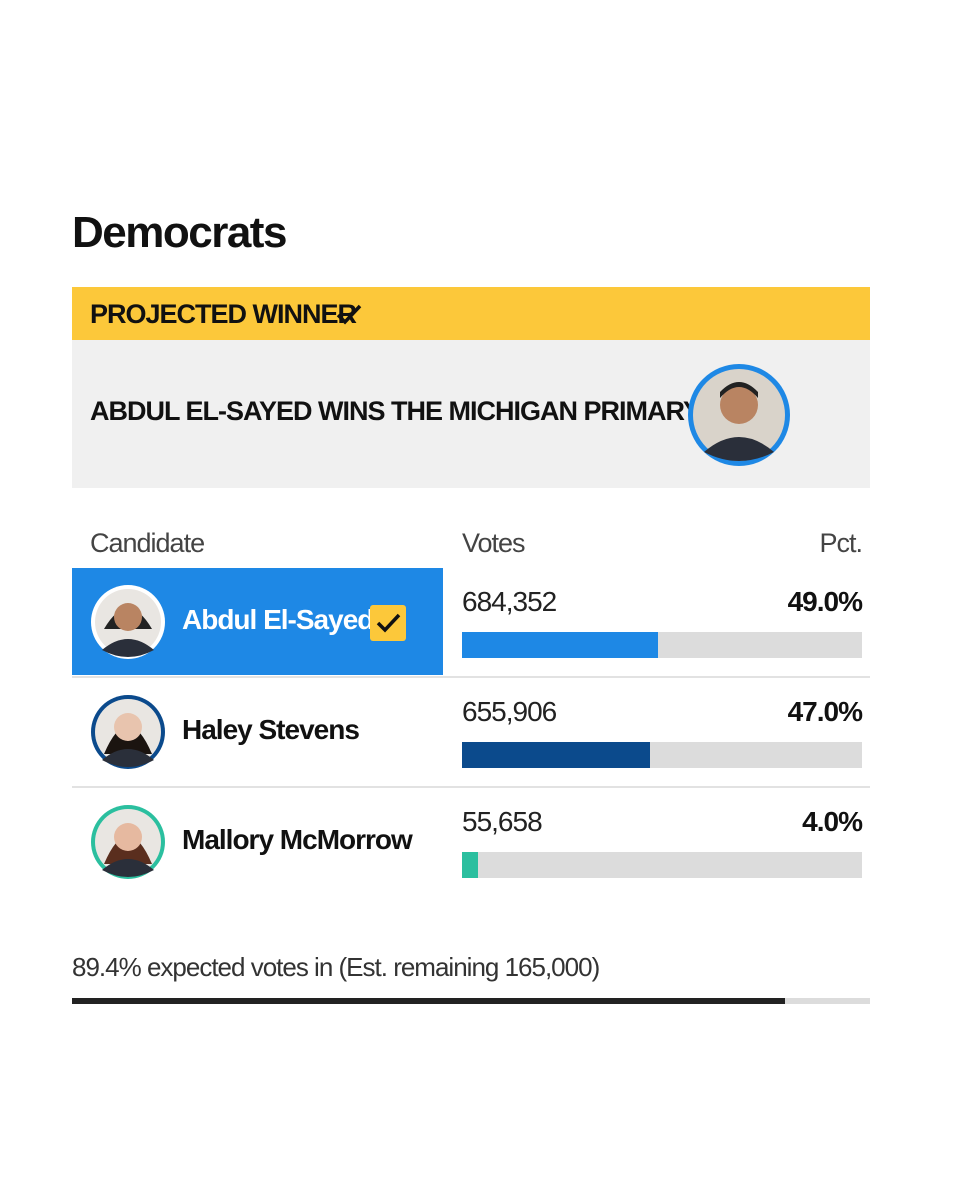  Describe the element at coordinates (179, 232) in the screenshot. I see `section-title: Democrats` at that location.